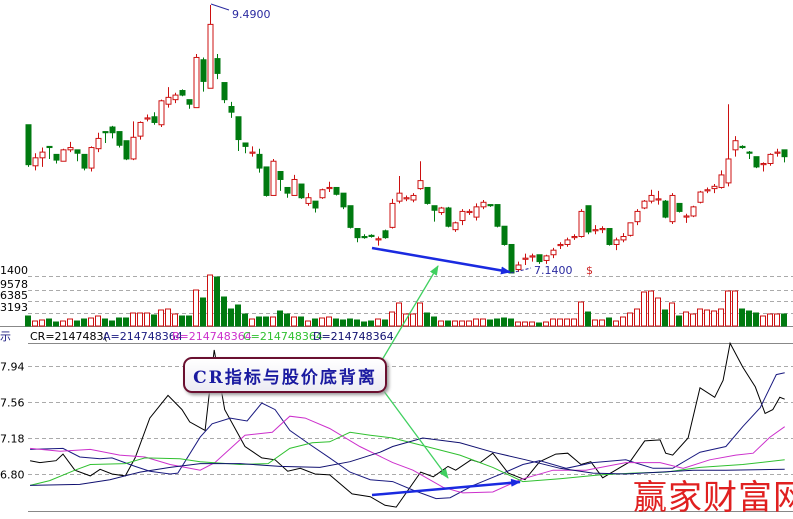 The image size is (793, 519). What do you see at coordinates (5, 336) in the screenshot?
I see `indicator-prefix: 示` at bounding box center [5, 336].